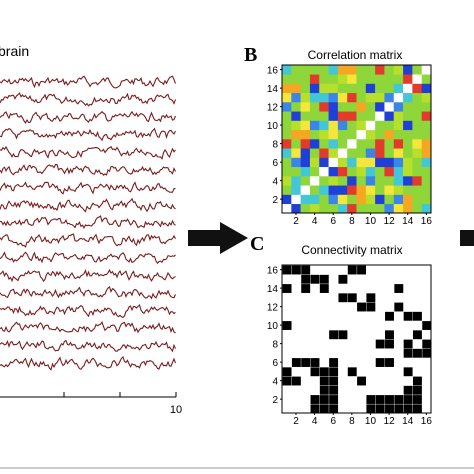 The height and width of the screenshot is (474, 474). Describe the element at coordinates (275, 200) in the screenshot. I see `y-tick-label: 2` at that location.